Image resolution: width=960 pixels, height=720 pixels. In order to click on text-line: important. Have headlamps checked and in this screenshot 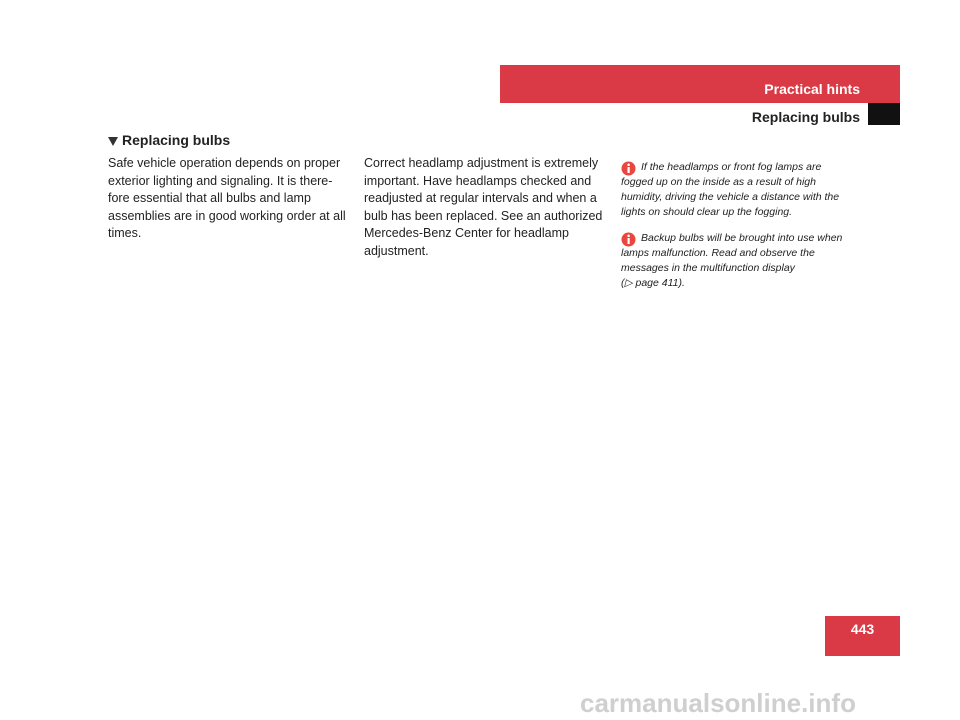, I will do `click(478, 180)`.